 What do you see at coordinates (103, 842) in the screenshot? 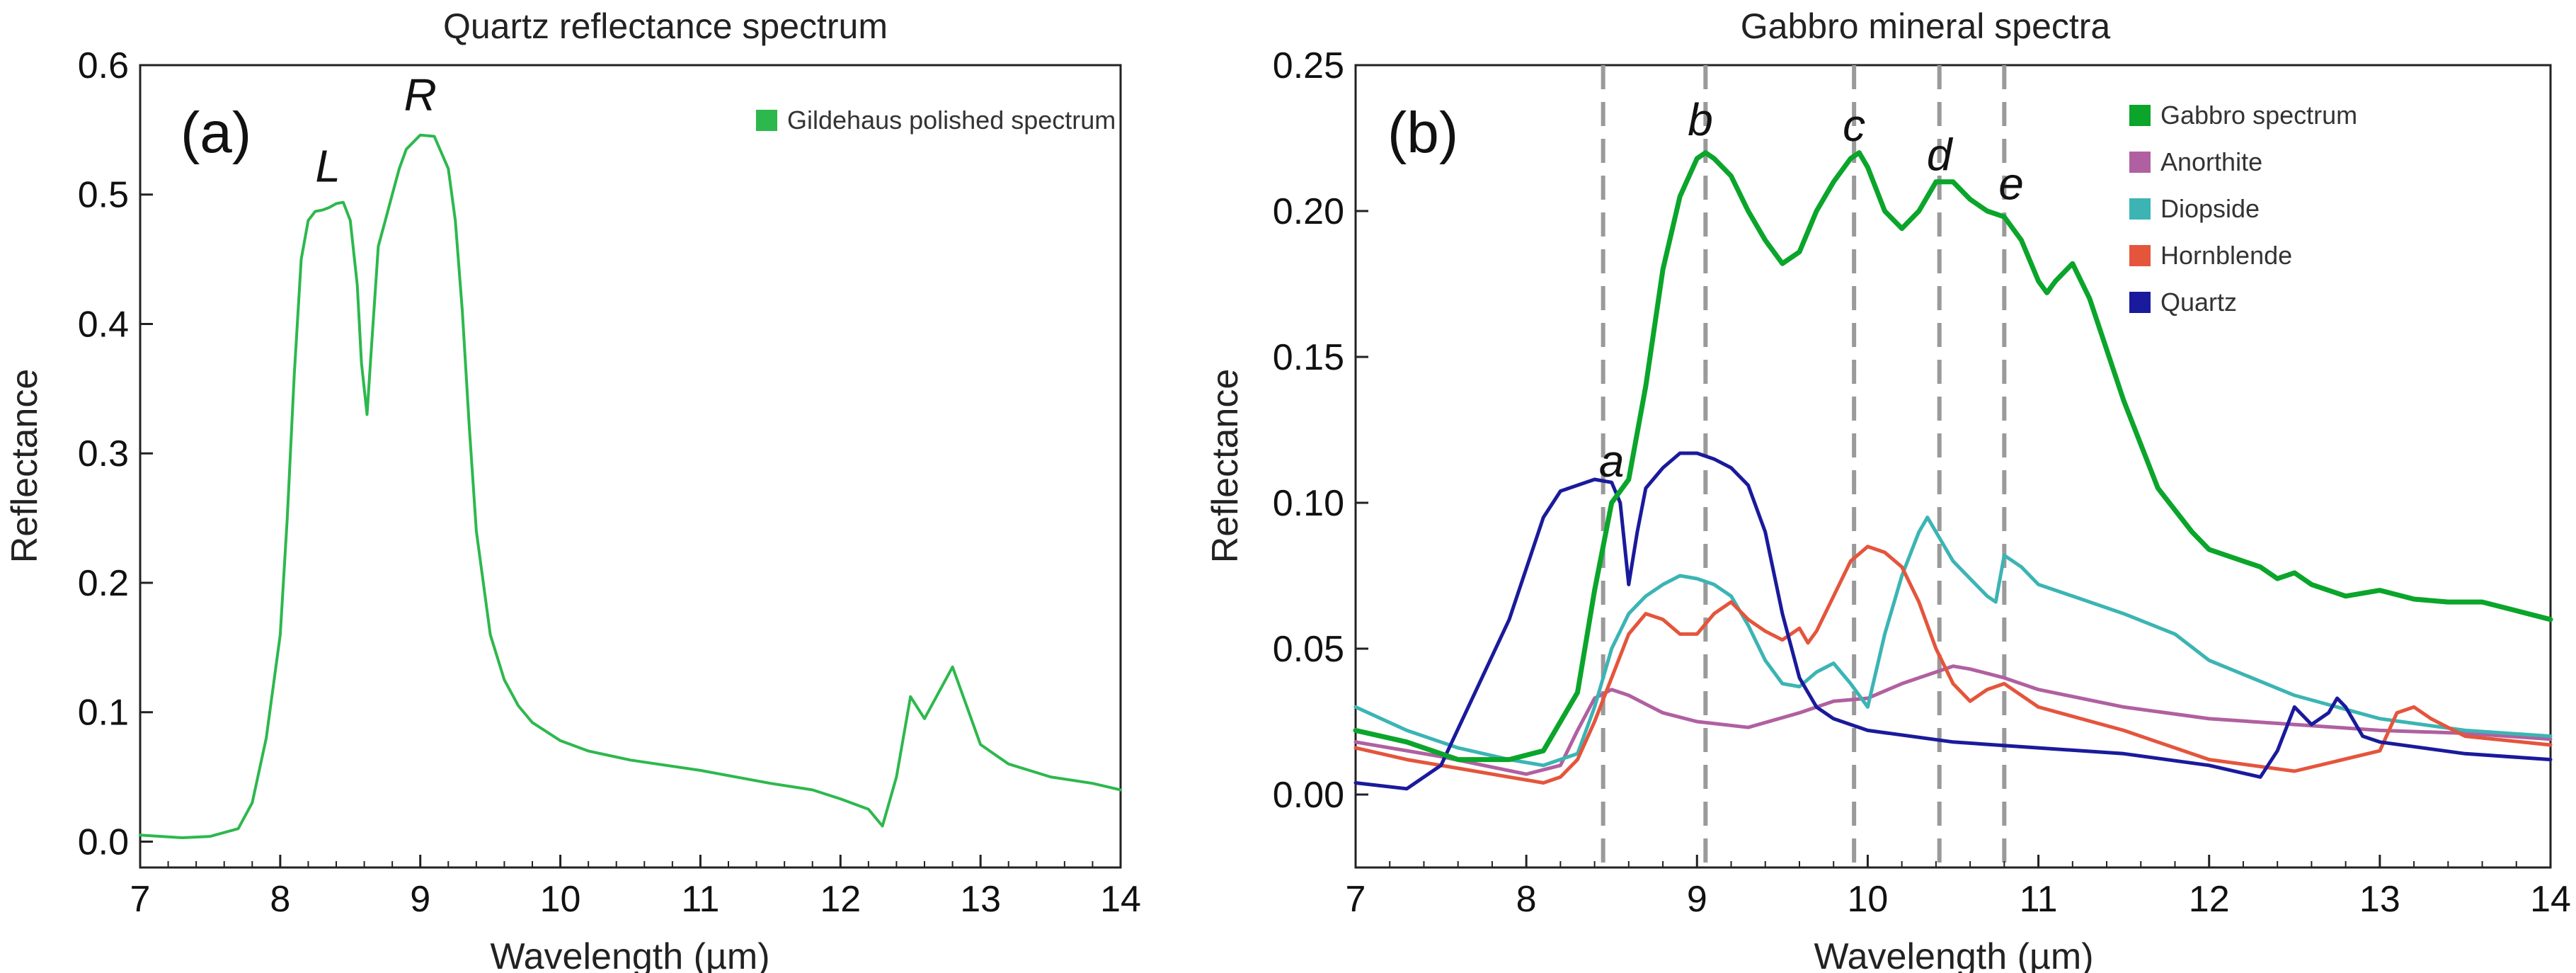
I see `y-tick-label: 0.0` at bounding box center [103, 842].